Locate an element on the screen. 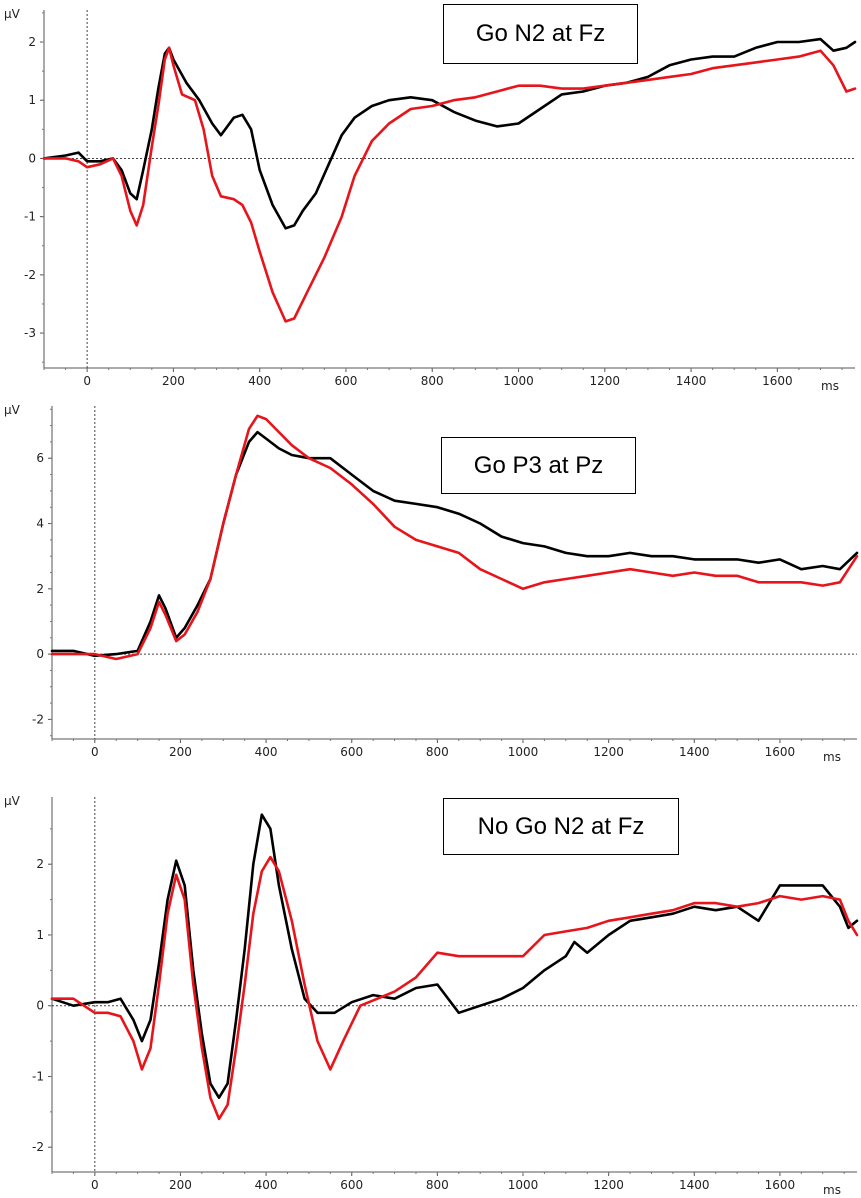 This screenshot has width=861, height=1198. y-tick-label: 4 is located at coordinates (40, 524).